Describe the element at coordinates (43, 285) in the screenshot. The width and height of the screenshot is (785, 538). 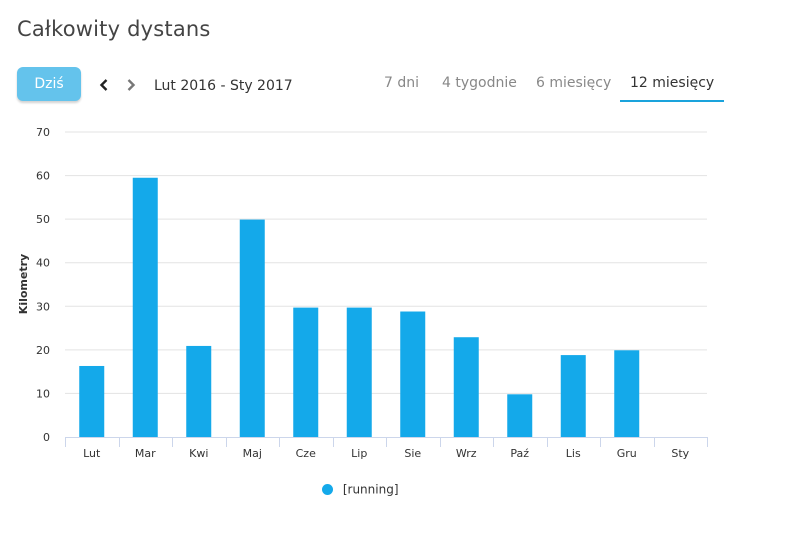
I see `chart-y-axis: 0 10 20 30 40 50 60 70` at that location.